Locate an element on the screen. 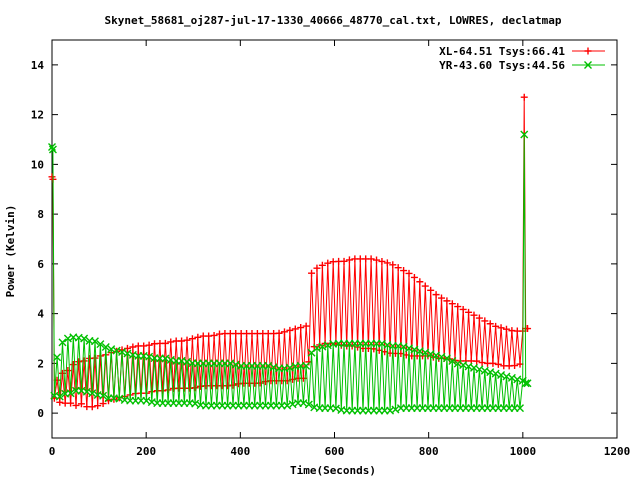 This screenshot has height=480, width=640. x-tick-label: 600 is located at coordinates (335, 451).